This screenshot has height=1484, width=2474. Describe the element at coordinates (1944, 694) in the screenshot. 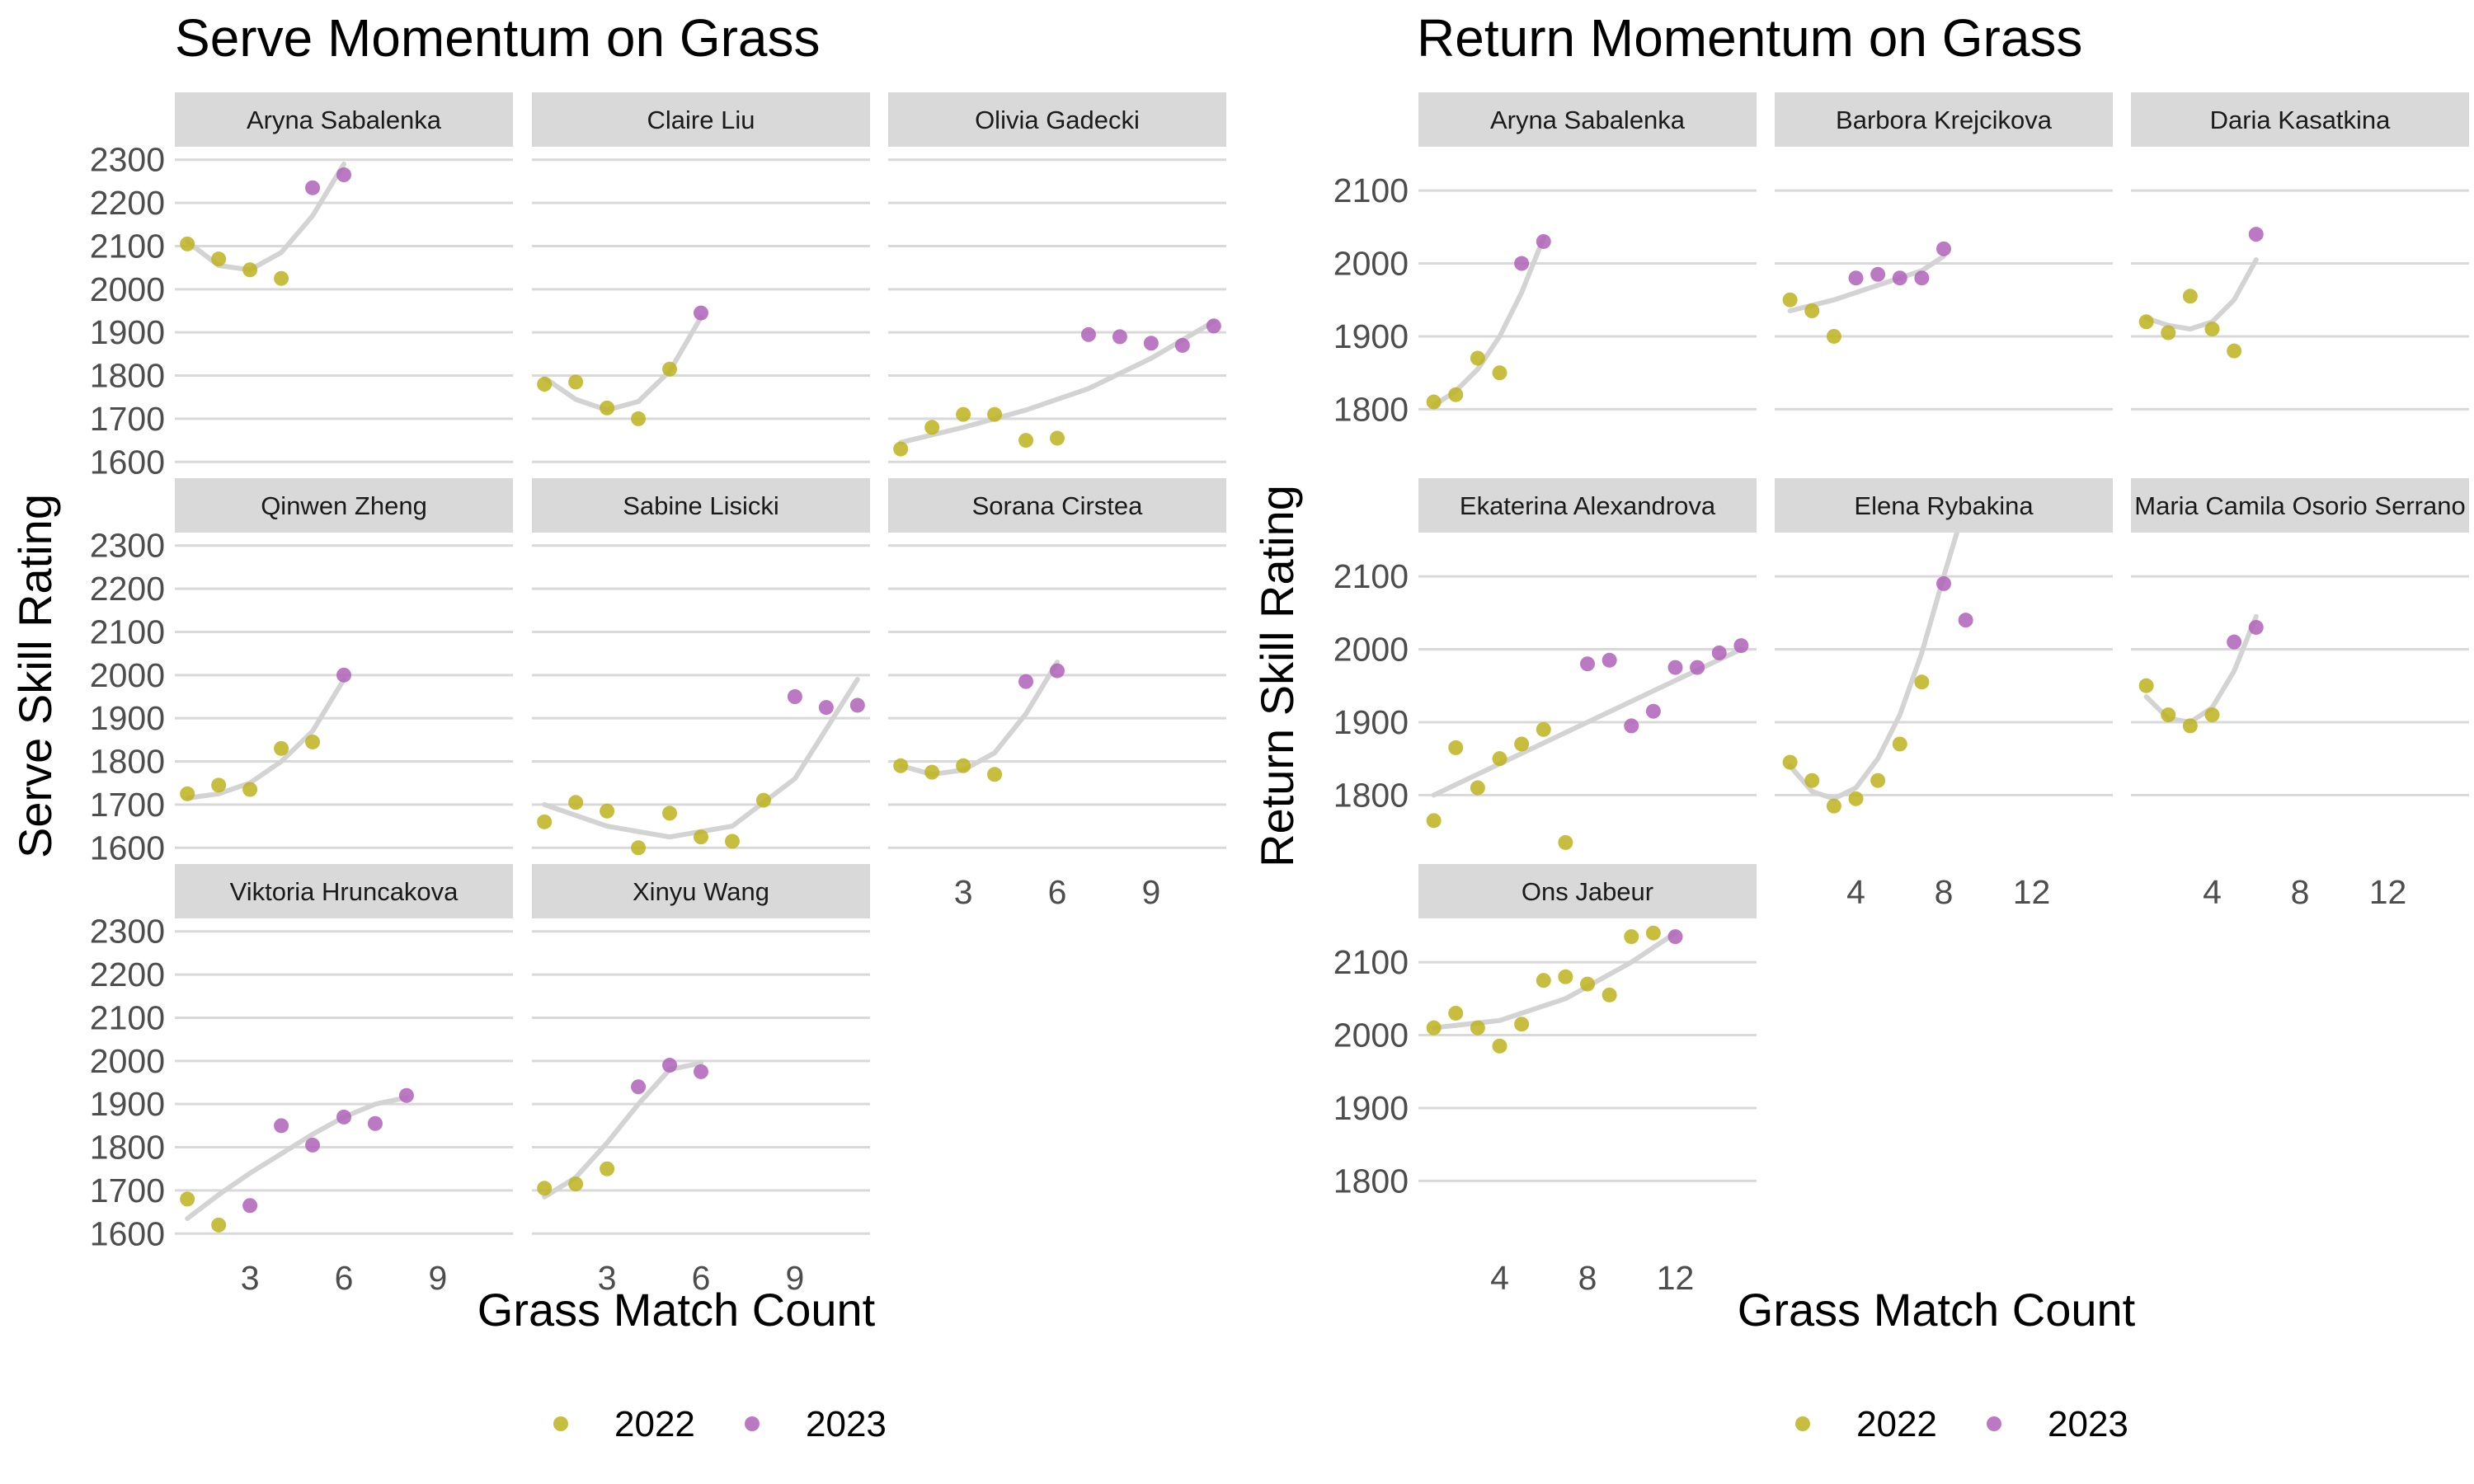

I see `facet-panel-elena-rybakina: Elena Rybakina 4 8 12` at that location.